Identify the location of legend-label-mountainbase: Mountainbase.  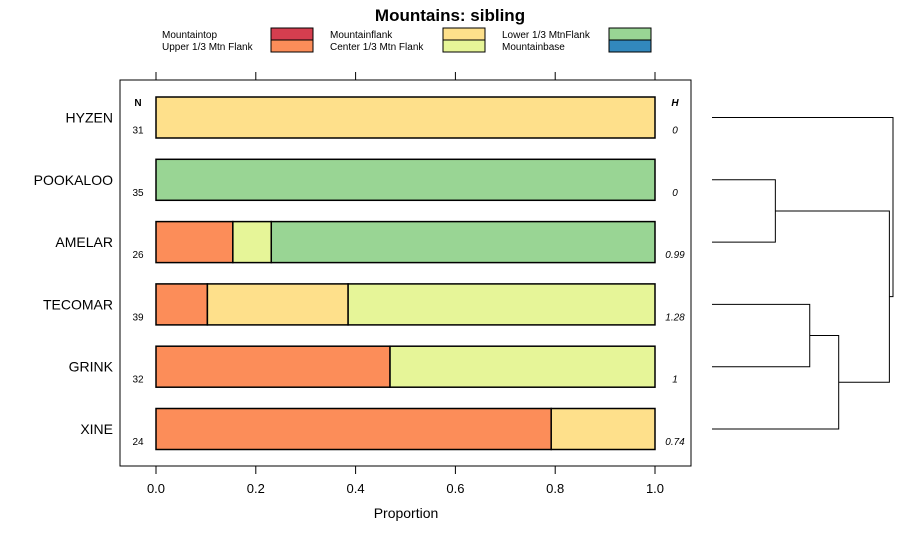
(533, 47).